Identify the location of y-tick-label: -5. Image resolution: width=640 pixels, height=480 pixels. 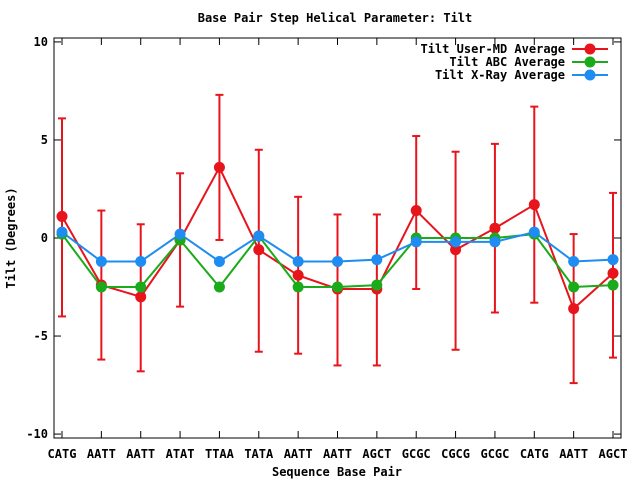
(41, 336).